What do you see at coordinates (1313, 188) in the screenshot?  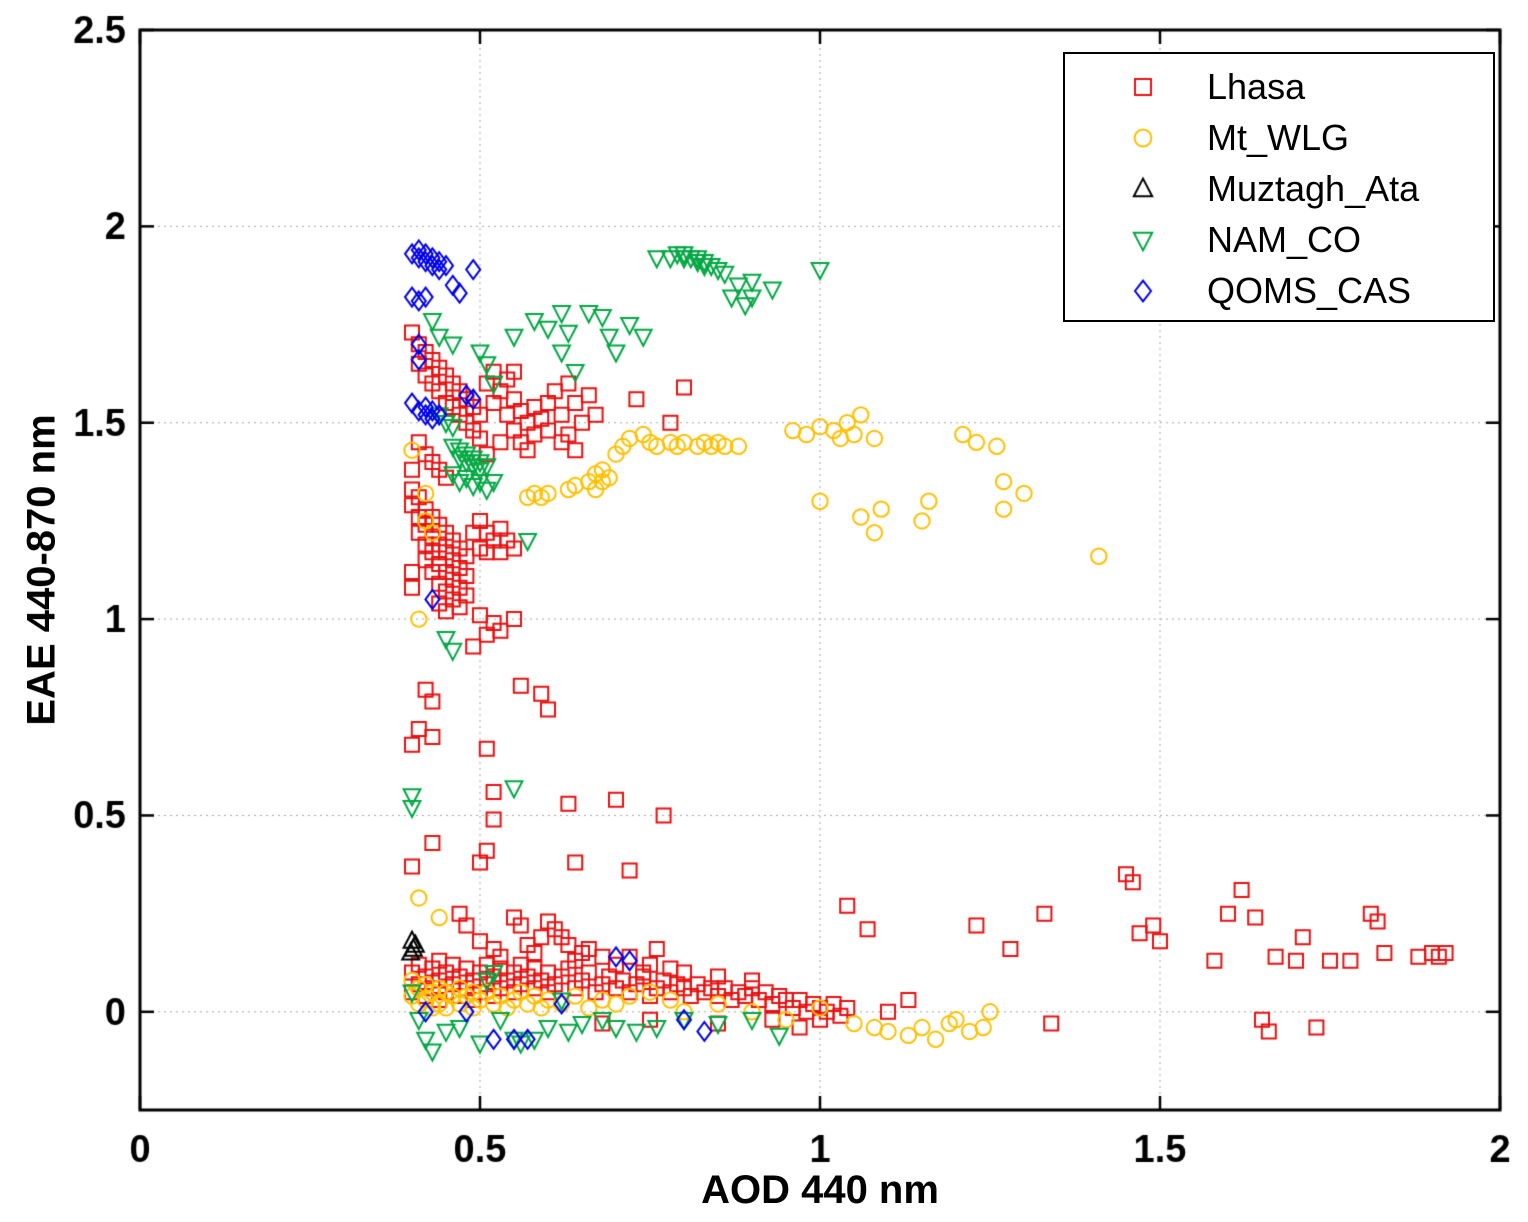 I see `legend-label: Muztagh_Ata` at bounding box center [1313, 188].